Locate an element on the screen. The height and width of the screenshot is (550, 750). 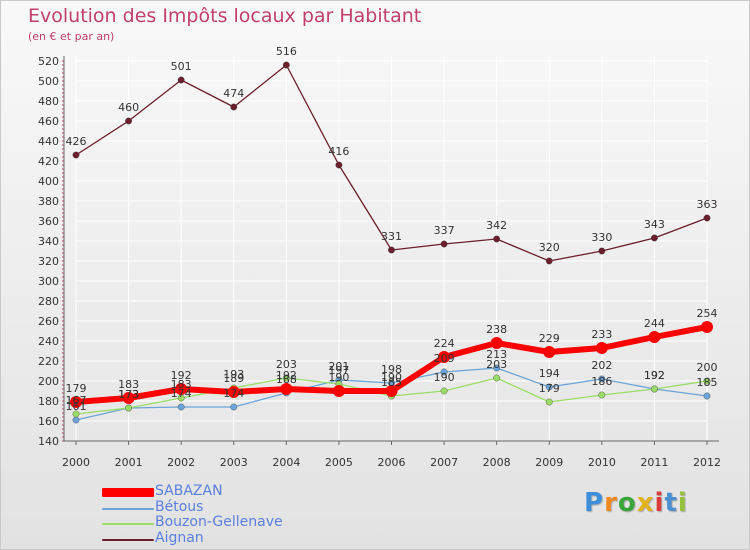
y-tick-label: 480 is located at coordinates (48, 101).